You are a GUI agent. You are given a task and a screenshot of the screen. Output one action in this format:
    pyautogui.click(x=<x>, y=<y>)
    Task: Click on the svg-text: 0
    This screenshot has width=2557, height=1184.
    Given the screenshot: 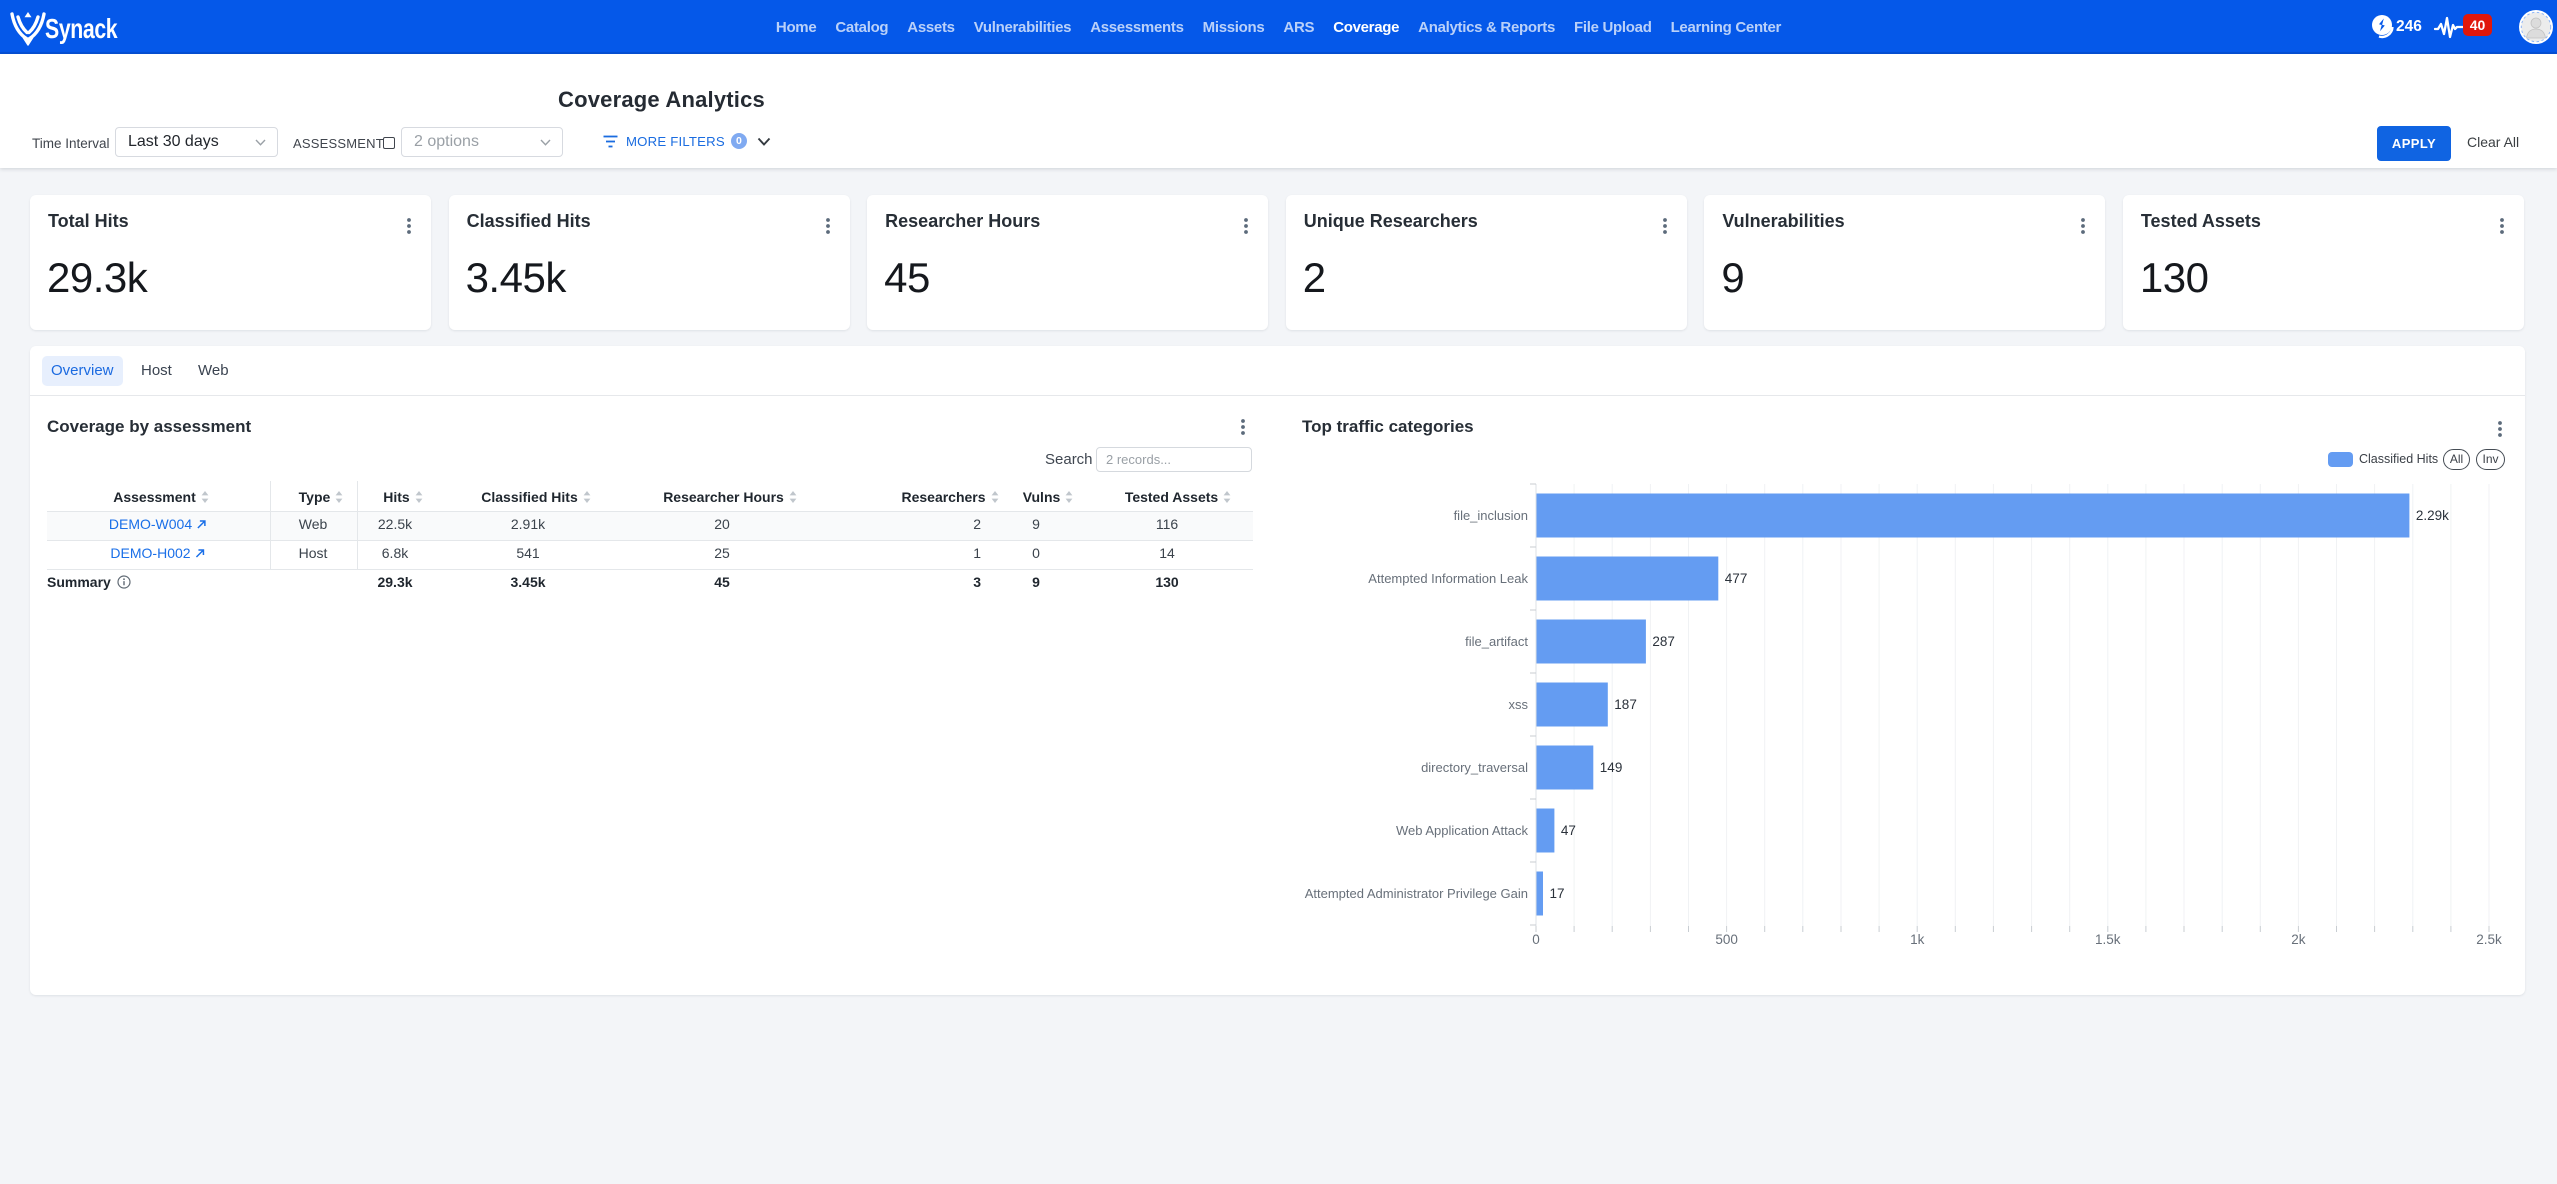 What is the action you would take?
    pyautogui.click(x=1536, y=939)
    